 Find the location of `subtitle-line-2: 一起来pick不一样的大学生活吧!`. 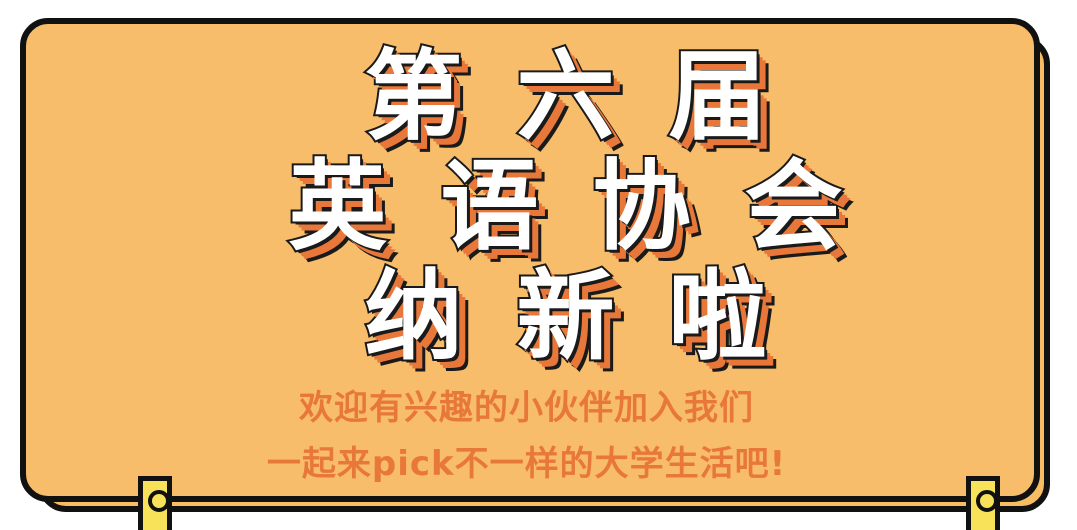

subtitle-line-2: 一起来pick不一样的大学生活吧! is located at coordinates (526, 464).